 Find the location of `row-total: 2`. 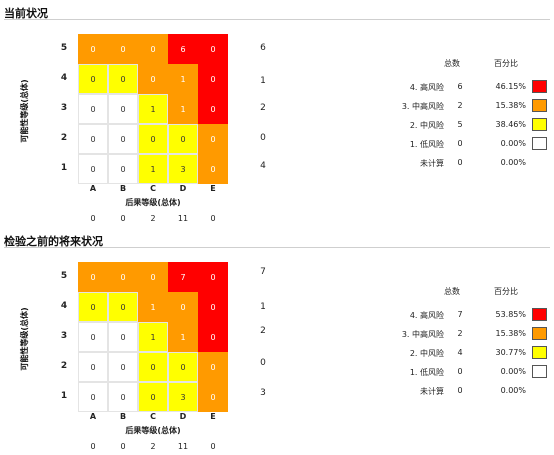

row-total: 2 is located at coordinates (263, 331).